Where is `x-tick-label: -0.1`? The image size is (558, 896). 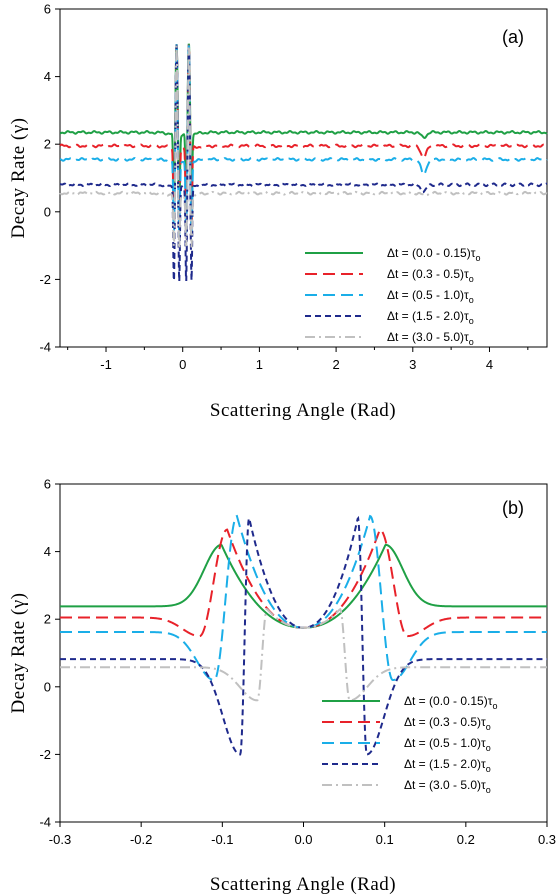 x-tick-label: -0.1 is located at coordinates (222, 839).